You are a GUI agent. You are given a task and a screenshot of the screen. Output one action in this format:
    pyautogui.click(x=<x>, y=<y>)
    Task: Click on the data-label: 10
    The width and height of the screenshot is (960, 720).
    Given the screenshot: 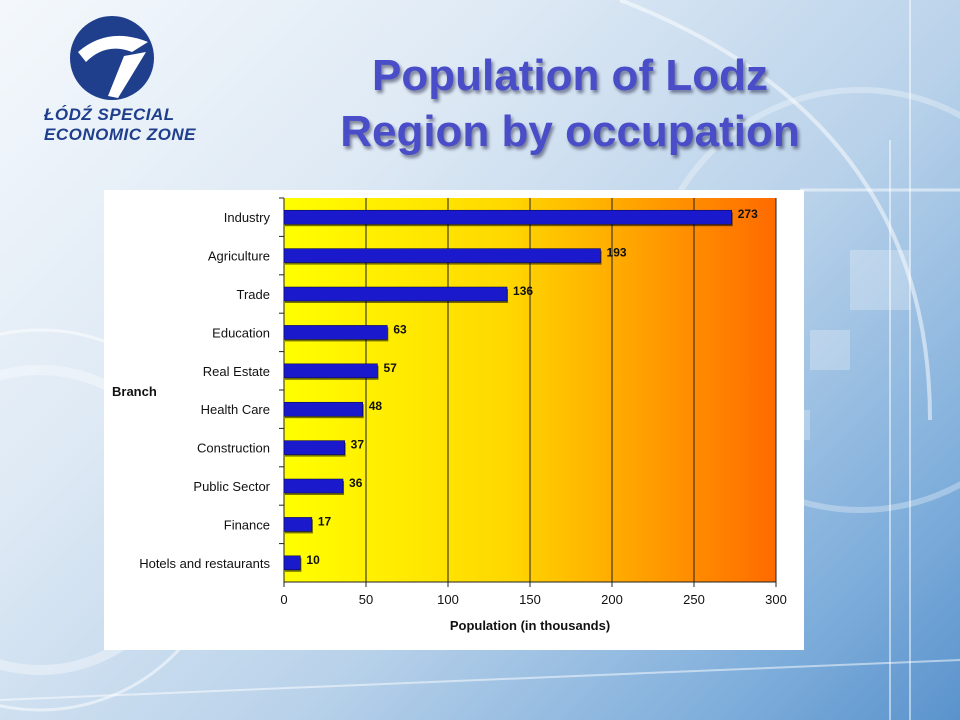 What is the action you would take?
    pyautogui.click(x=313, y=560)
    